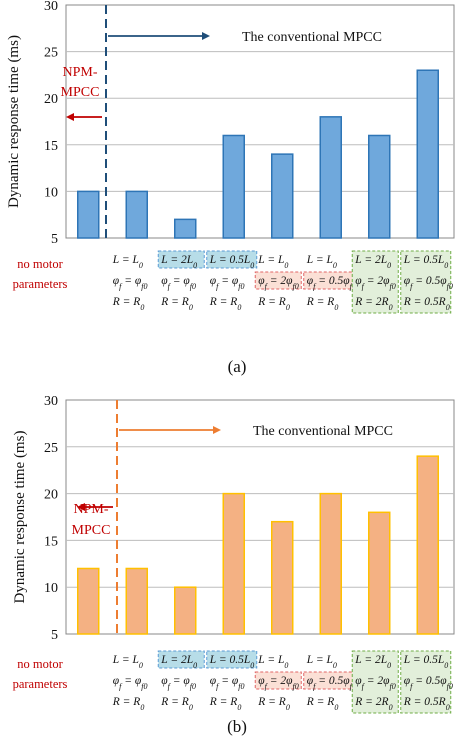 This screenshot has width=474, height=738. What do you see at coordinates (237, 726) in the screenshot?
I see `subfigure-label: (b)` at bounding box center [237, 726].